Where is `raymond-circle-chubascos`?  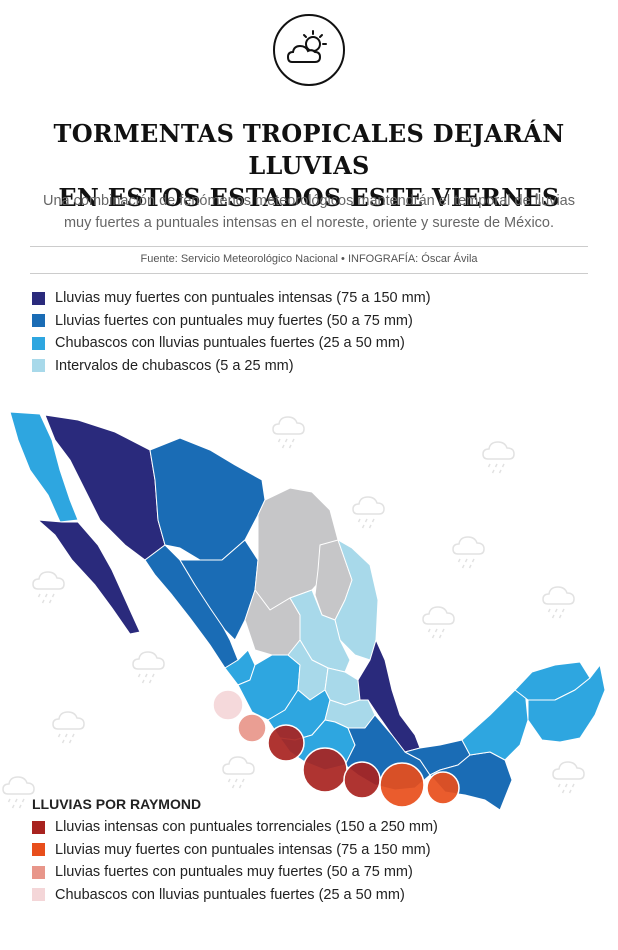
raymond-circle-chubascos is located at coordinates (228, 705).